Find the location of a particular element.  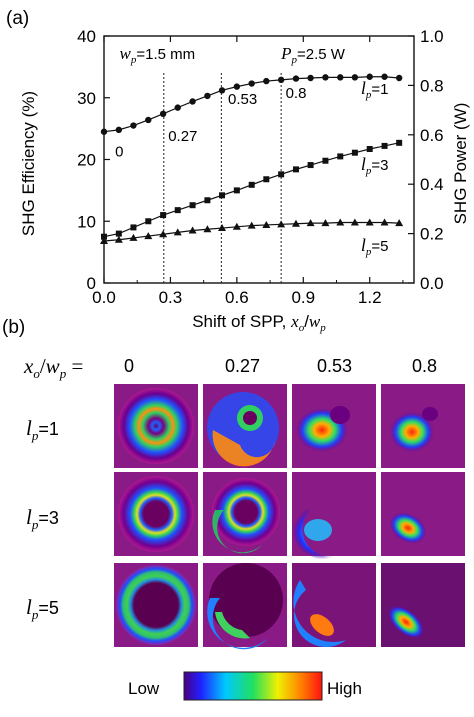

y2-tick-label: 0.0 is located at coordinates (432, 283).